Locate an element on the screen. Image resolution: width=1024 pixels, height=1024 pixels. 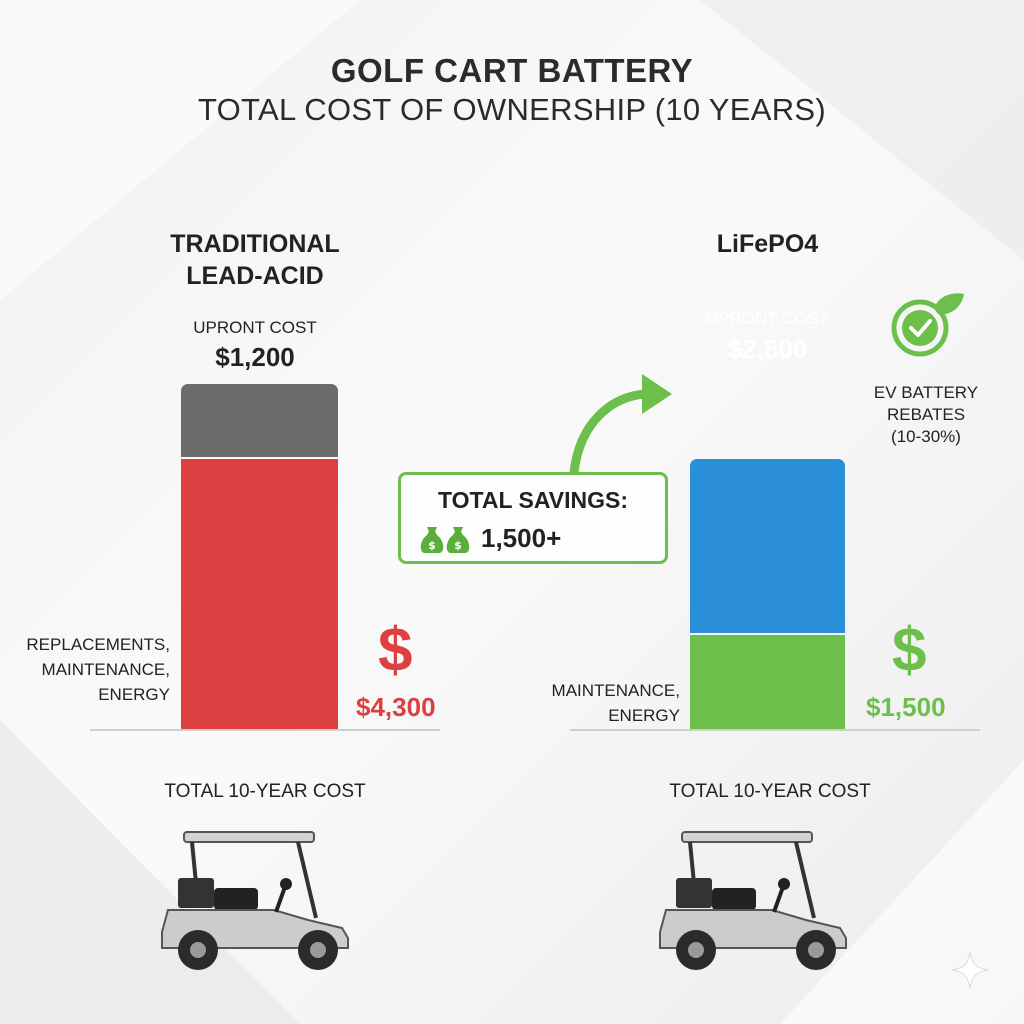
sparkle-icon is located at coordinates (970, 970).